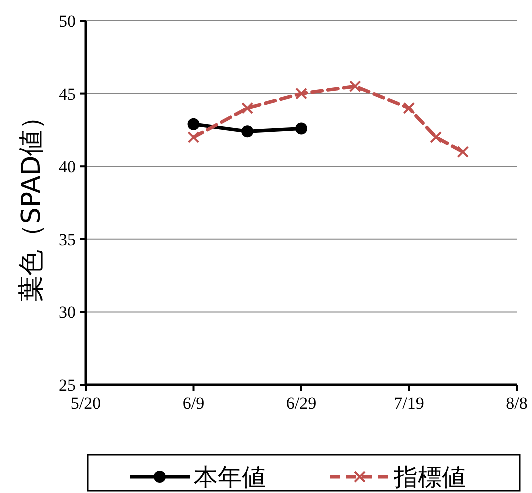 The height and width of the screenshot is (493, 532). Describe the element at coordinates (429, 477) in the screenshot. I see `legend-label: 指標値` at that location.